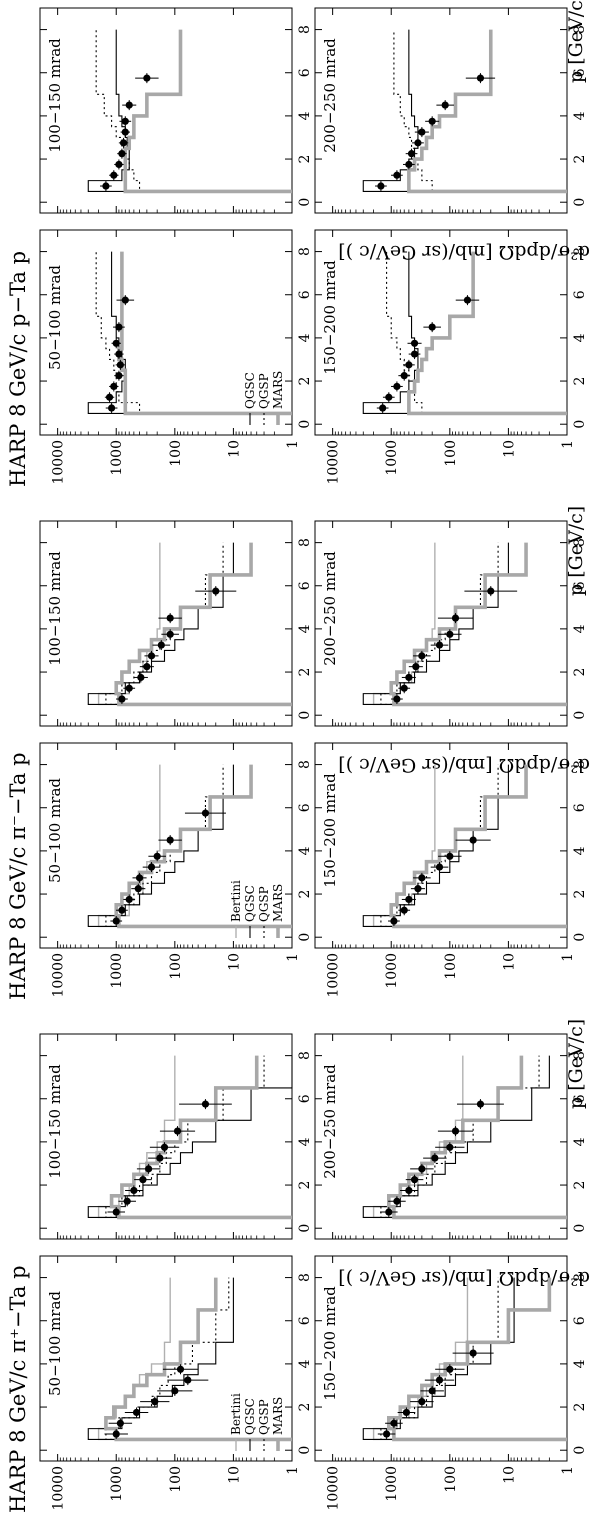 The image size is (600, 1539). What do you see at coordinates (451, 110) in the screenshot?
I see `panel-3: 0 2 4 6 8 200−250 mrad` at bounding box center [451, 110].